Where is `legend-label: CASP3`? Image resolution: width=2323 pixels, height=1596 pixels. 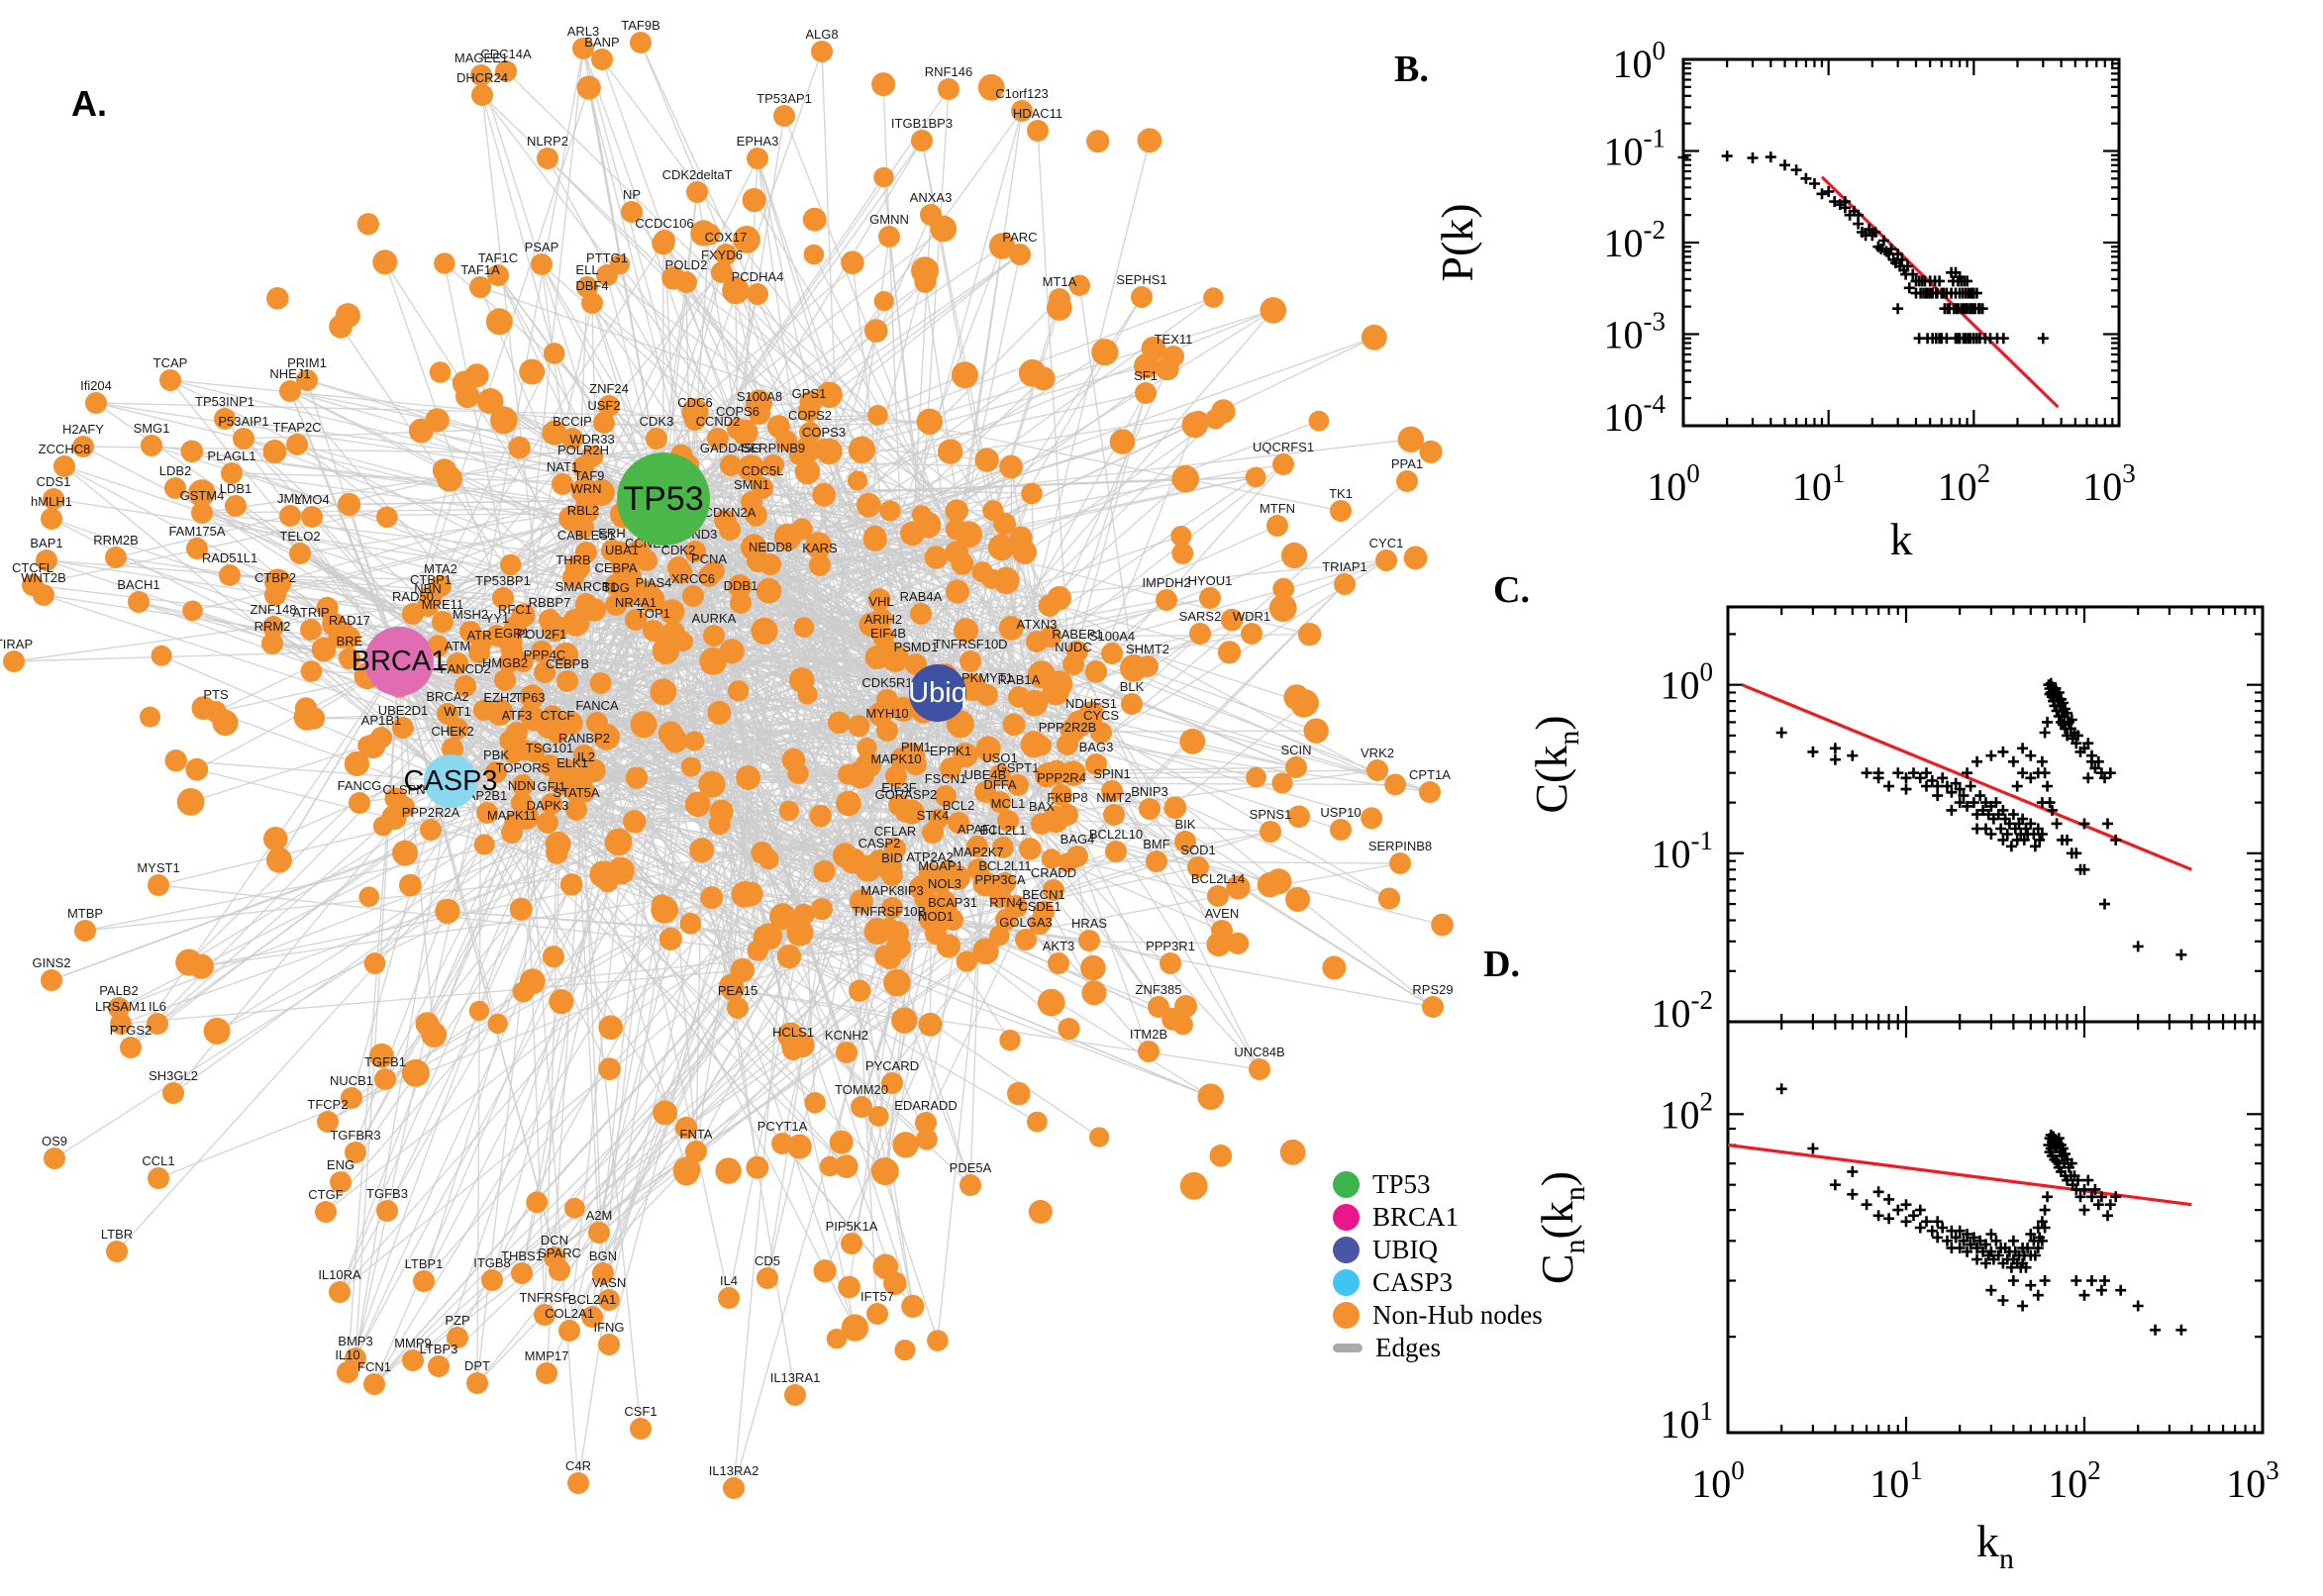
legend-label: CASP3 is located at coordinates (1413, 1282).